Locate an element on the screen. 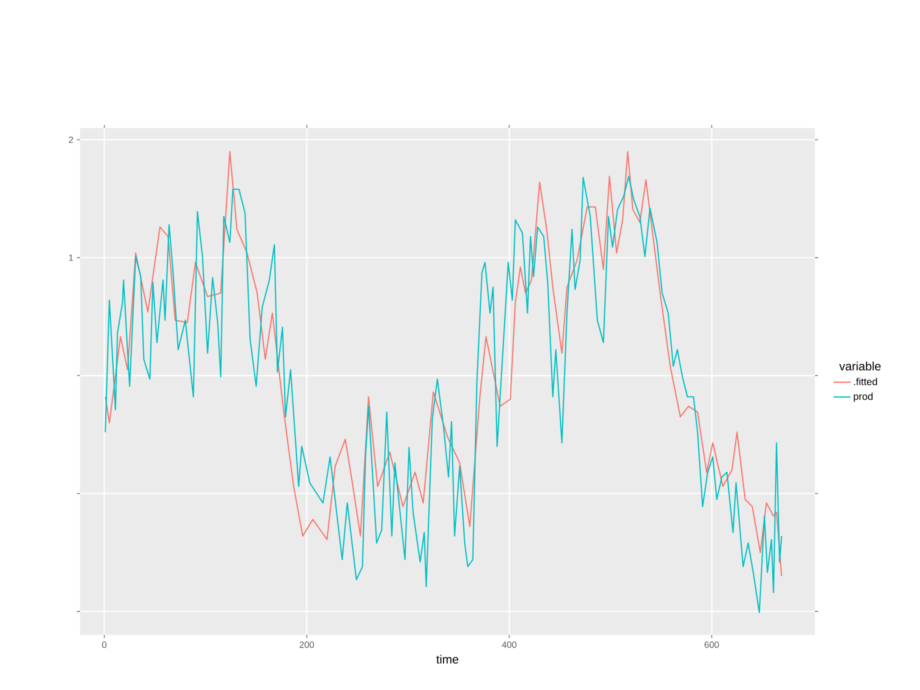  y-tick-label: 1 is located at coordinates (71, 257).